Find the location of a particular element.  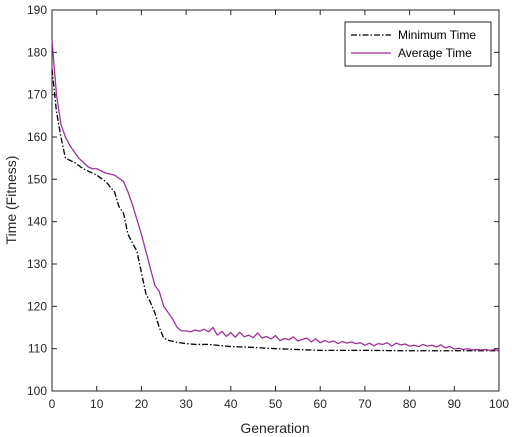

y-tick-label: 190 is located at coordinates (37, 10).